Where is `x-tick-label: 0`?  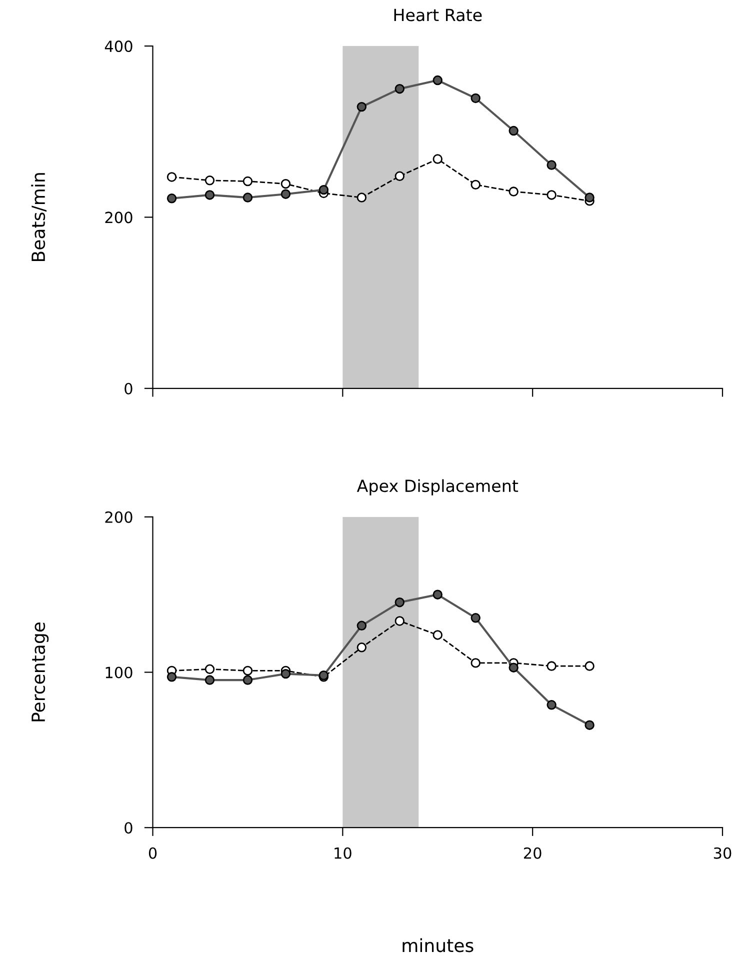 x-tick-label: 0 is located at coordinates (152, 853).